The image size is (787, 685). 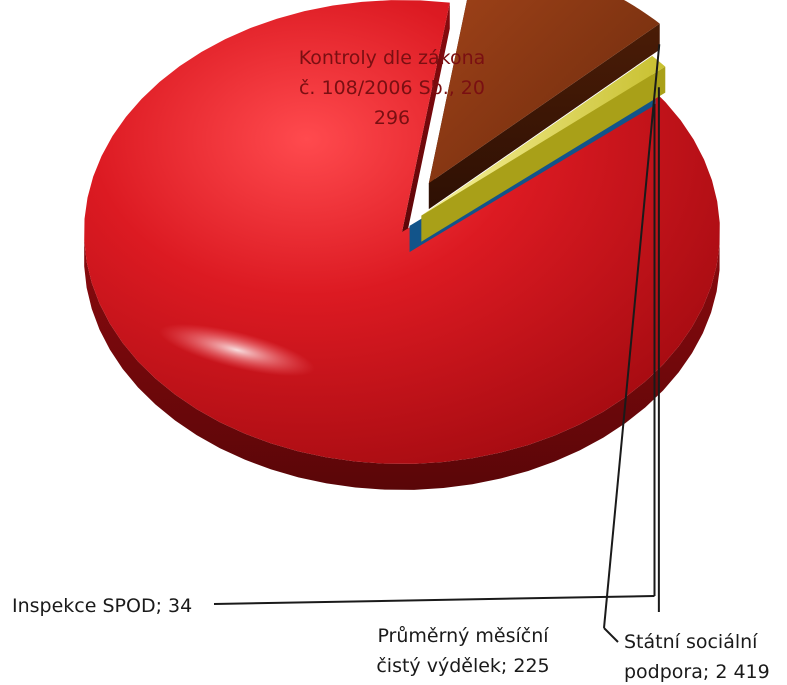 What do you see at coordinates (434, 600) in the screenshot?
I see `callout-line-slice-3b` at bounding box center [434, 600].